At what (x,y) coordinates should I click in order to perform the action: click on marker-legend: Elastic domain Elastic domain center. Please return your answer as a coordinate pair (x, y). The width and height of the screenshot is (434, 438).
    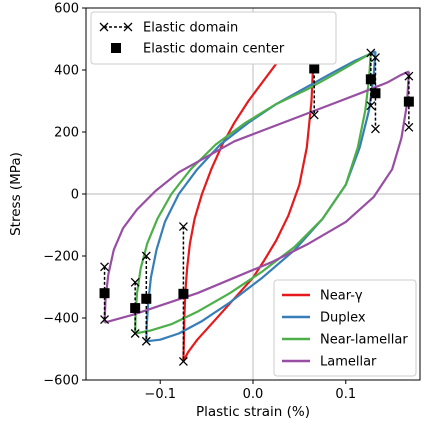
    Looking at the image, I should click on (213, 38).